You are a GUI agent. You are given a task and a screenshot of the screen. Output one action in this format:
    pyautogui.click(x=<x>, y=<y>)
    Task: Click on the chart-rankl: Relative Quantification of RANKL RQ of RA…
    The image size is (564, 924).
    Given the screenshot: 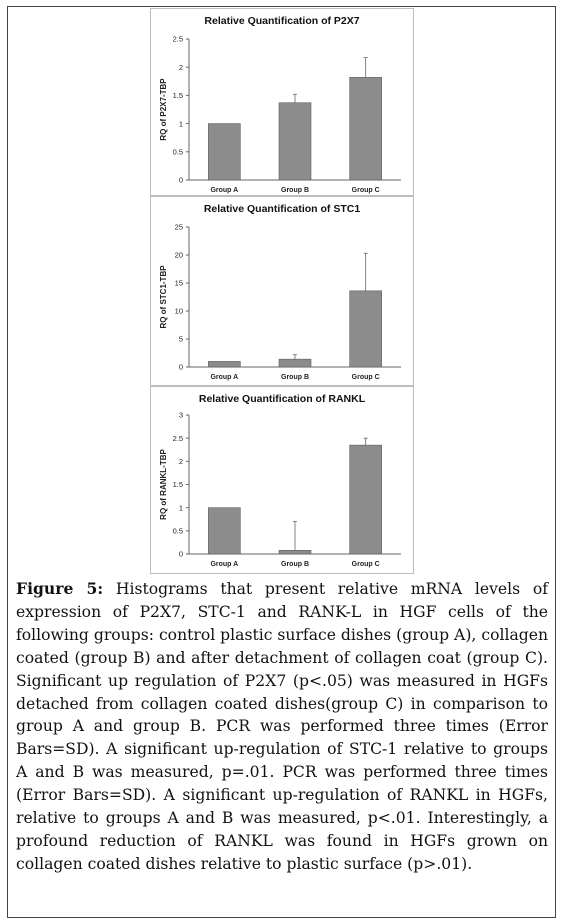 What is the action you would take?
    pyautogui.click(x=282, y=480)
    